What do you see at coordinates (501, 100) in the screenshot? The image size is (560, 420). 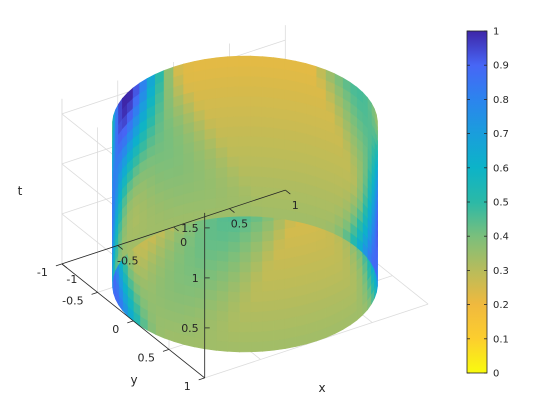 I see `colorbar-tick-label: 0.8` at bounding box center [501, 100].